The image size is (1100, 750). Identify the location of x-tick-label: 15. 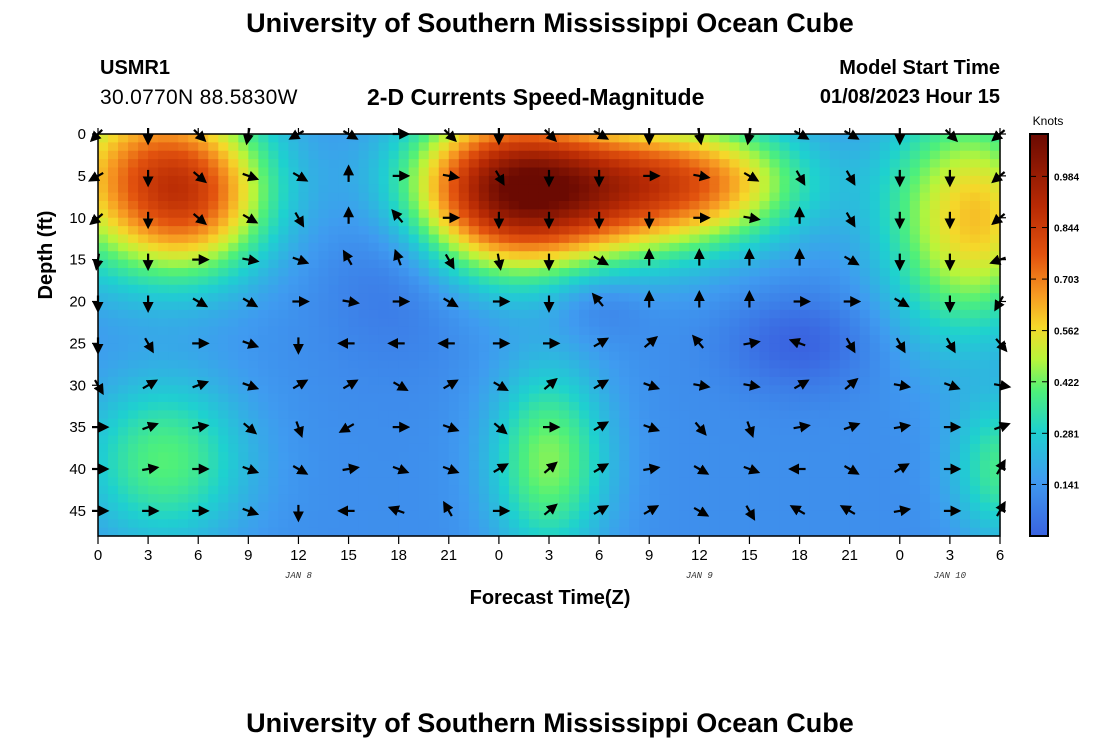
(749, 555).